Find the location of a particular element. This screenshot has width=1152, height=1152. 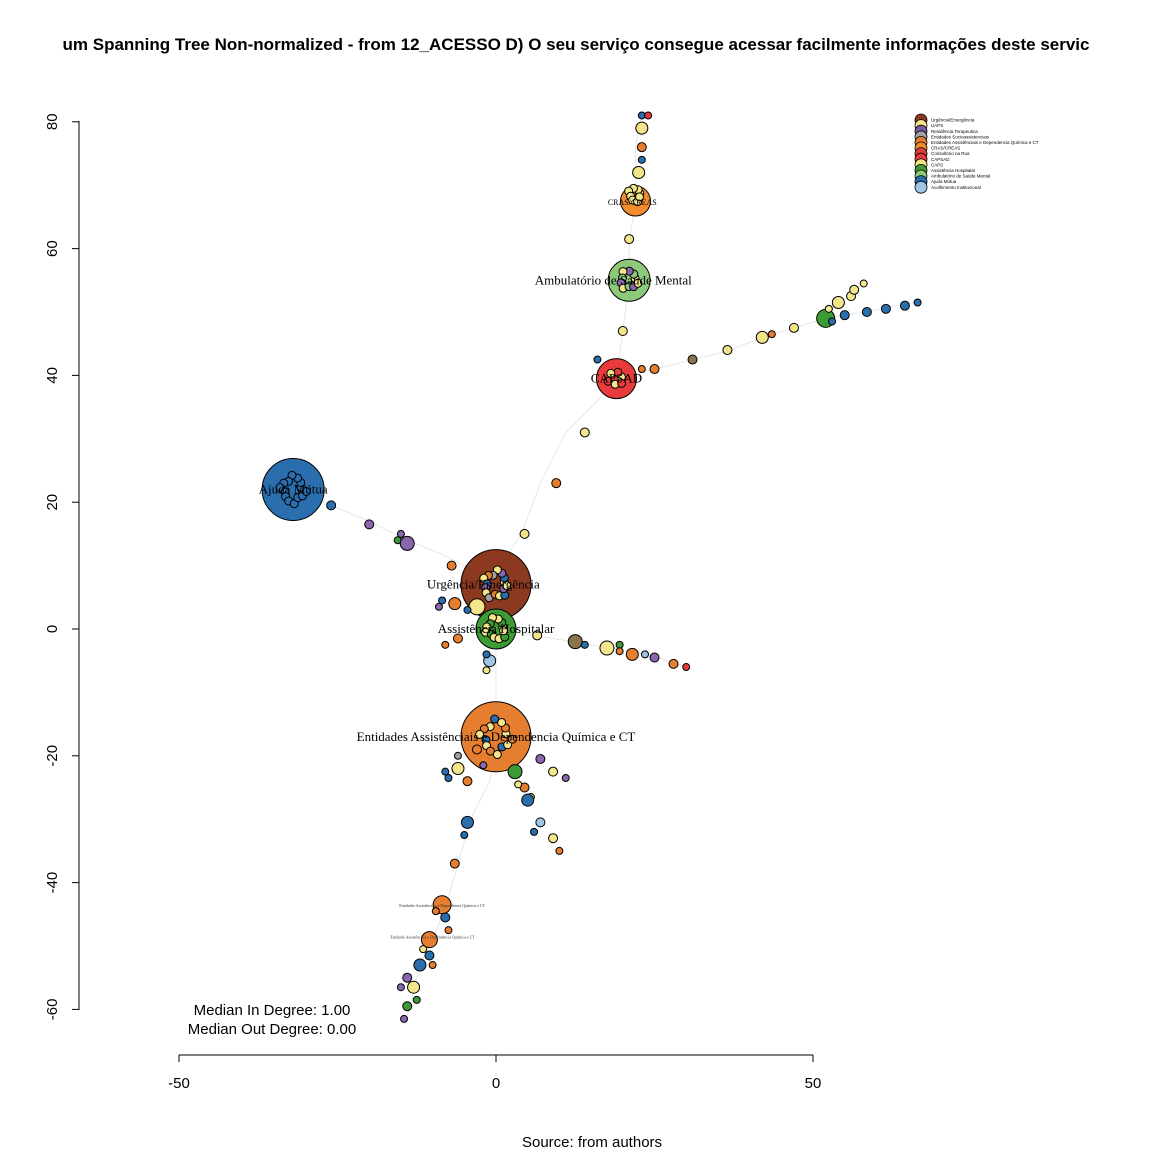

legend-label: CRAS/CREAS is located at coordinates (945, 148).